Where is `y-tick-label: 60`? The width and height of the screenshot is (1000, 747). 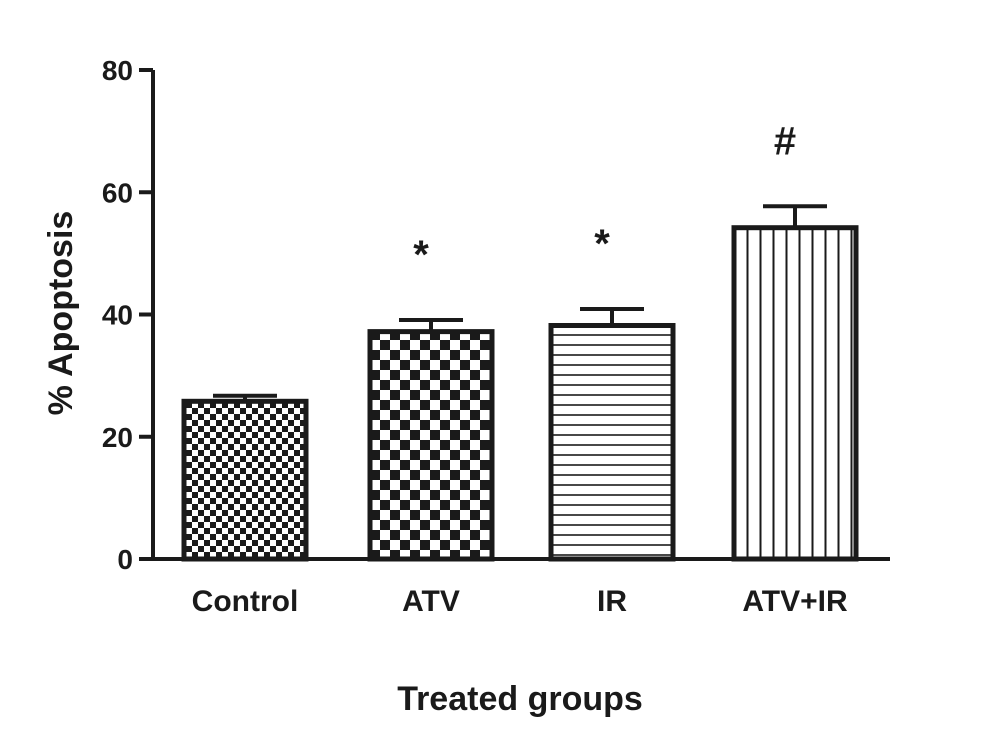
y-tick-label: 60 is located at coordinates (117, 192).